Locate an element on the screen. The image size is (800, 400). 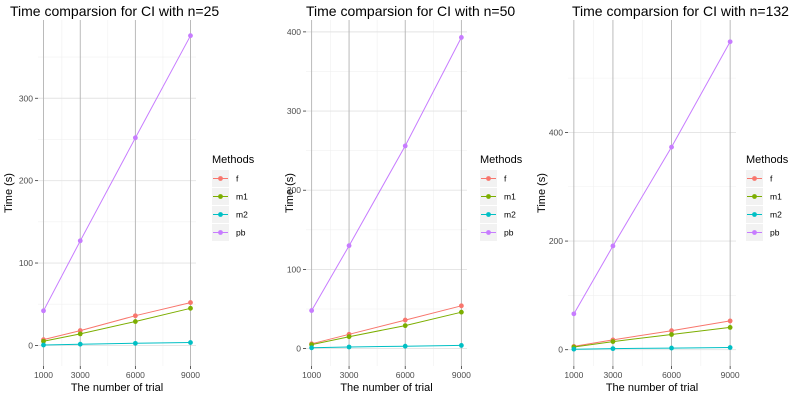
chart-title: Time comparsion for CI with n=50 is located at coordinates (410, 11).